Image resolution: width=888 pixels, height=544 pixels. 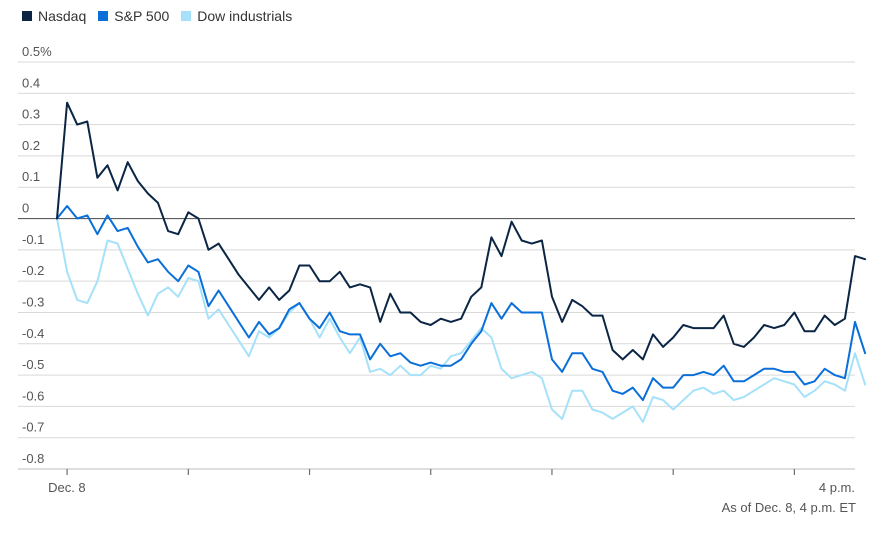 I want to click on legend-item-nasdaq: Nasdaq, so click(x=54, y=16).